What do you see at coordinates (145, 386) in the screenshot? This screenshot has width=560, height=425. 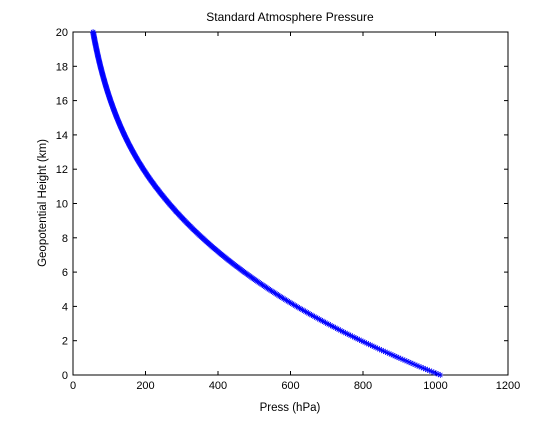 I see `x-tick-label: 200` at bounding box center [145, 386].